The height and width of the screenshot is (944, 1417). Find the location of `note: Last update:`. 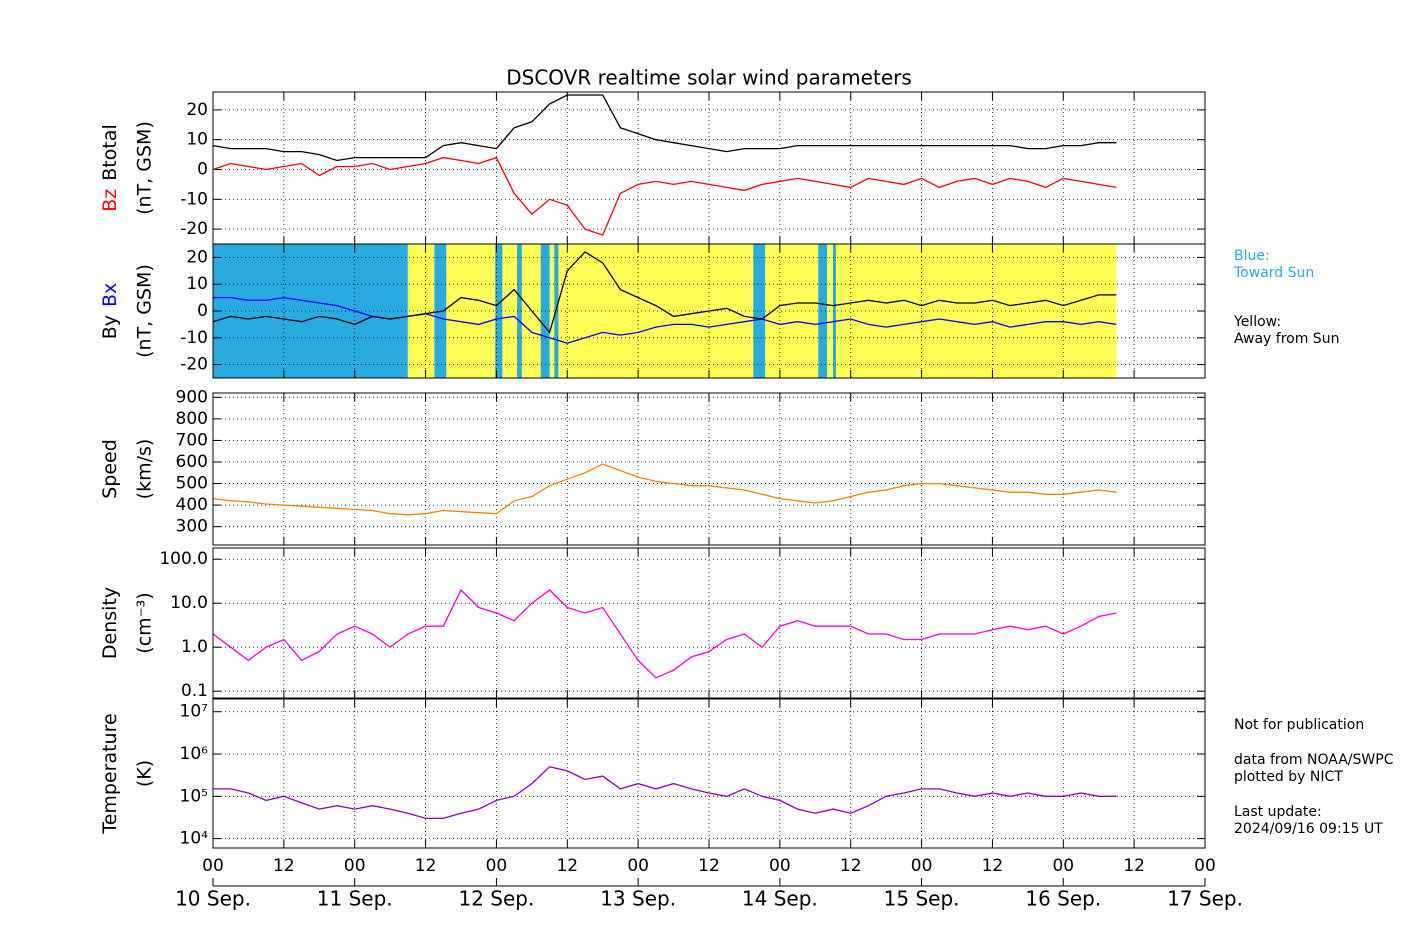

note: Last update: is located at coordinates (1278, 812).